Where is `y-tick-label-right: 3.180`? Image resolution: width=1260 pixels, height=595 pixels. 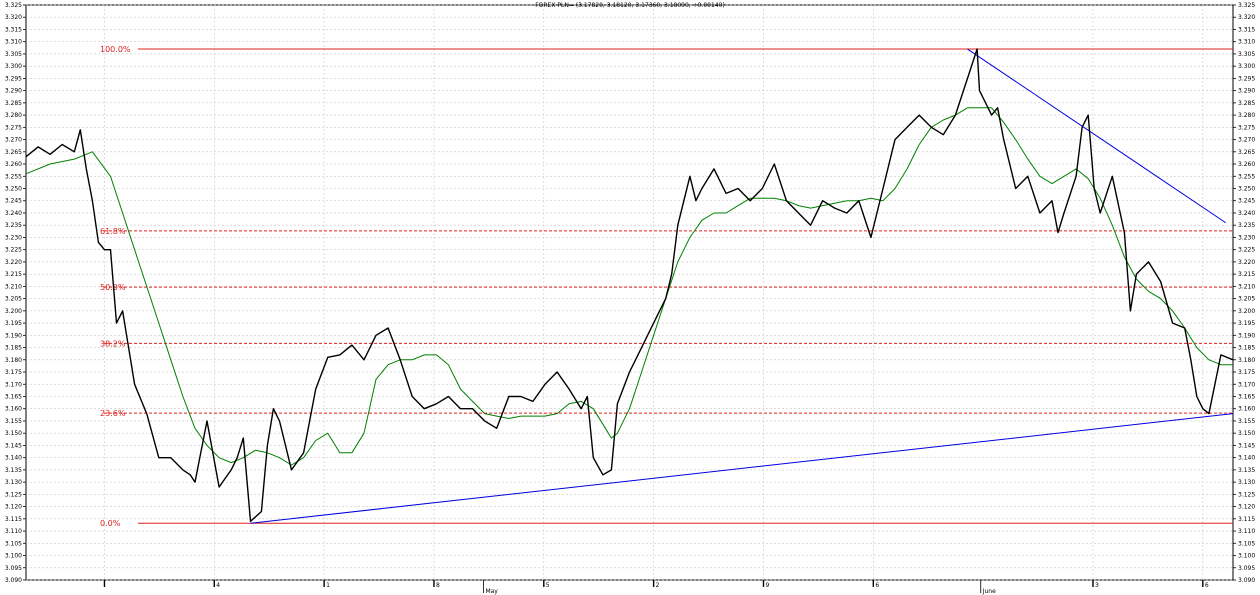 y-tick-label-right: 3.180 is located at coordinates (1246, 360).